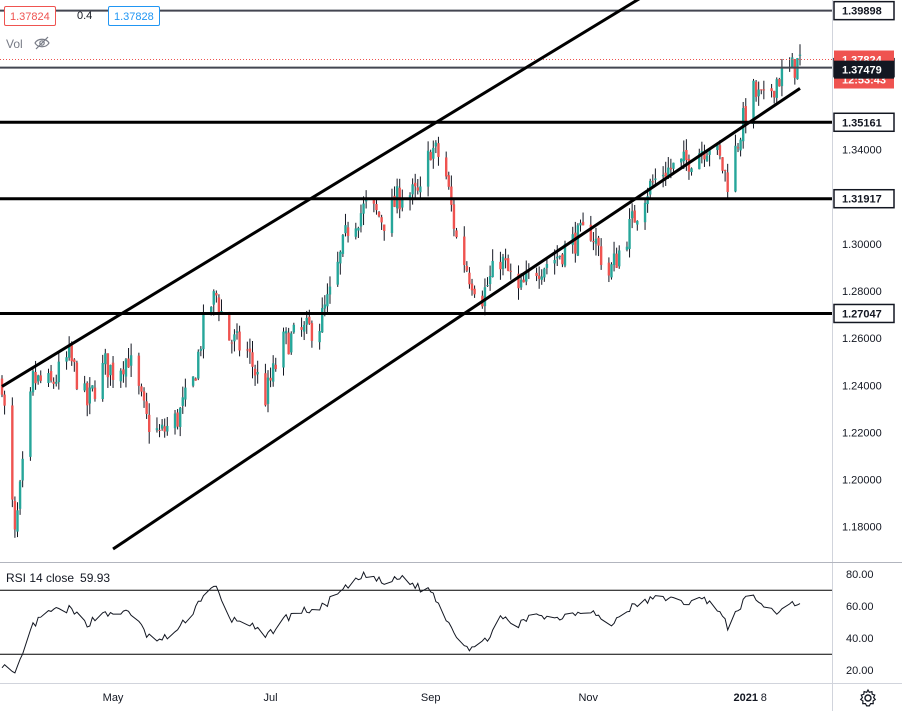 The height and width of the screenshot is (711, 902). I want to click on gear-icon, so click(868, 698).